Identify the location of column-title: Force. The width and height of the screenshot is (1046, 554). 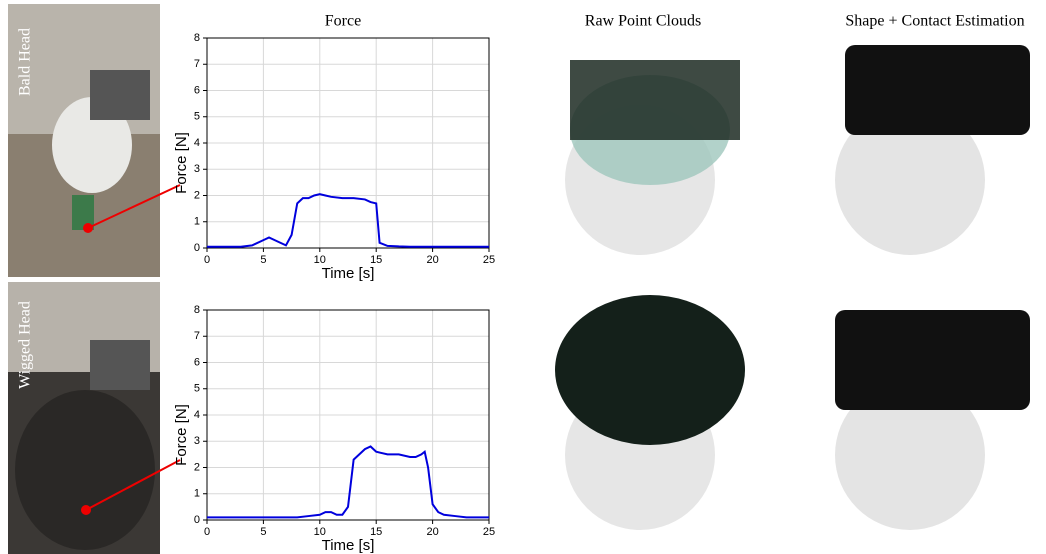
(343, 21).